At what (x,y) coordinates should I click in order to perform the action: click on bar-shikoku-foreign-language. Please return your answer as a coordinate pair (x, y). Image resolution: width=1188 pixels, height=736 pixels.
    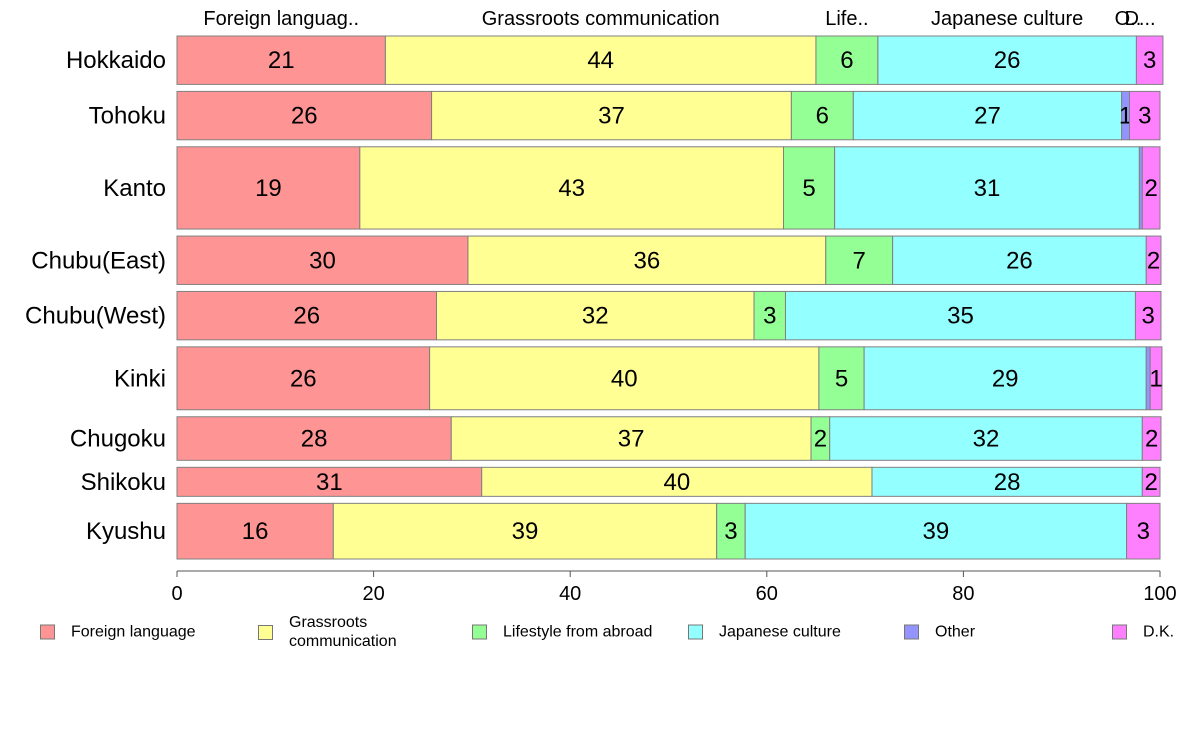
    Looking at the image, I should click on (329, 481).